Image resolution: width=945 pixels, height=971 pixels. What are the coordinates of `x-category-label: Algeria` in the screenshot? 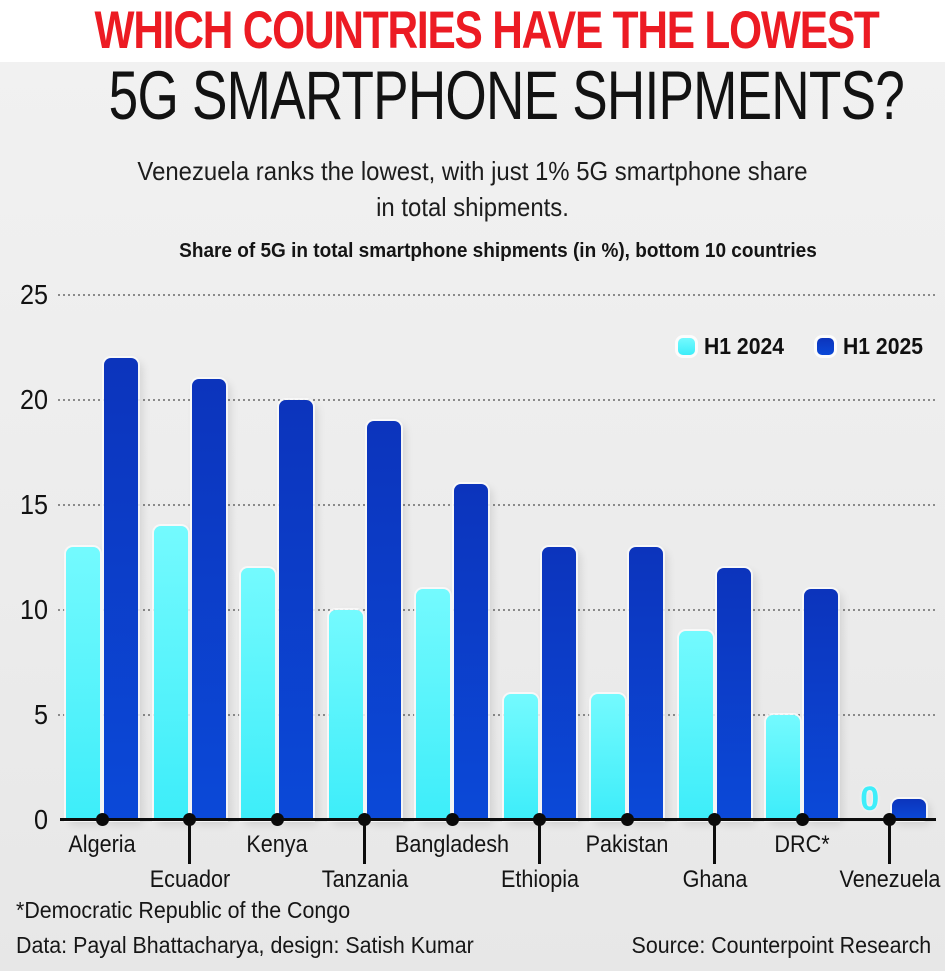 It's located at (102, 844).